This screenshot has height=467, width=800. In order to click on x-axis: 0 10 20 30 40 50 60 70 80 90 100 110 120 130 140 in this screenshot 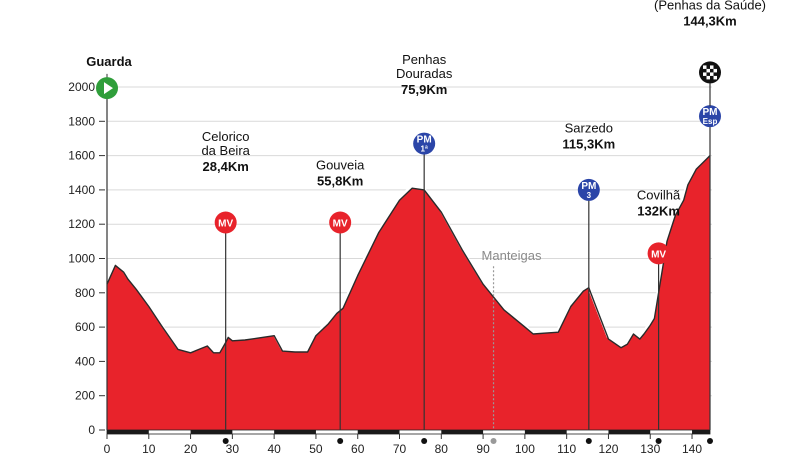, I will do `click(407, 442)`.